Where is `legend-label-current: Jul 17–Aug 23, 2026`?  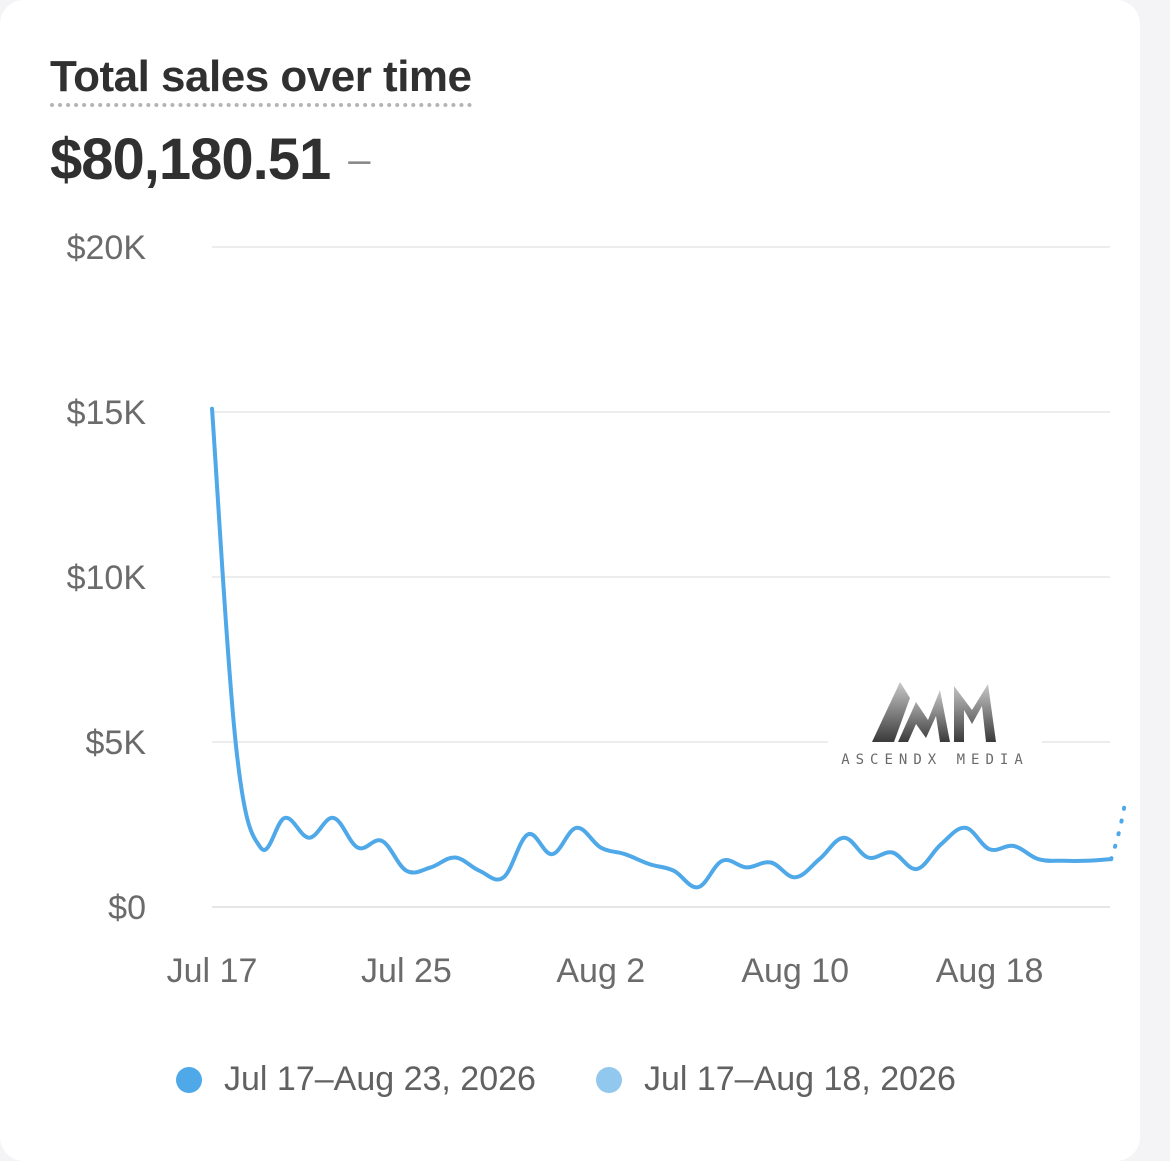 legend-label-current: Jul 17–Aug 23, 2026 is located at coordinates (380, 1079).